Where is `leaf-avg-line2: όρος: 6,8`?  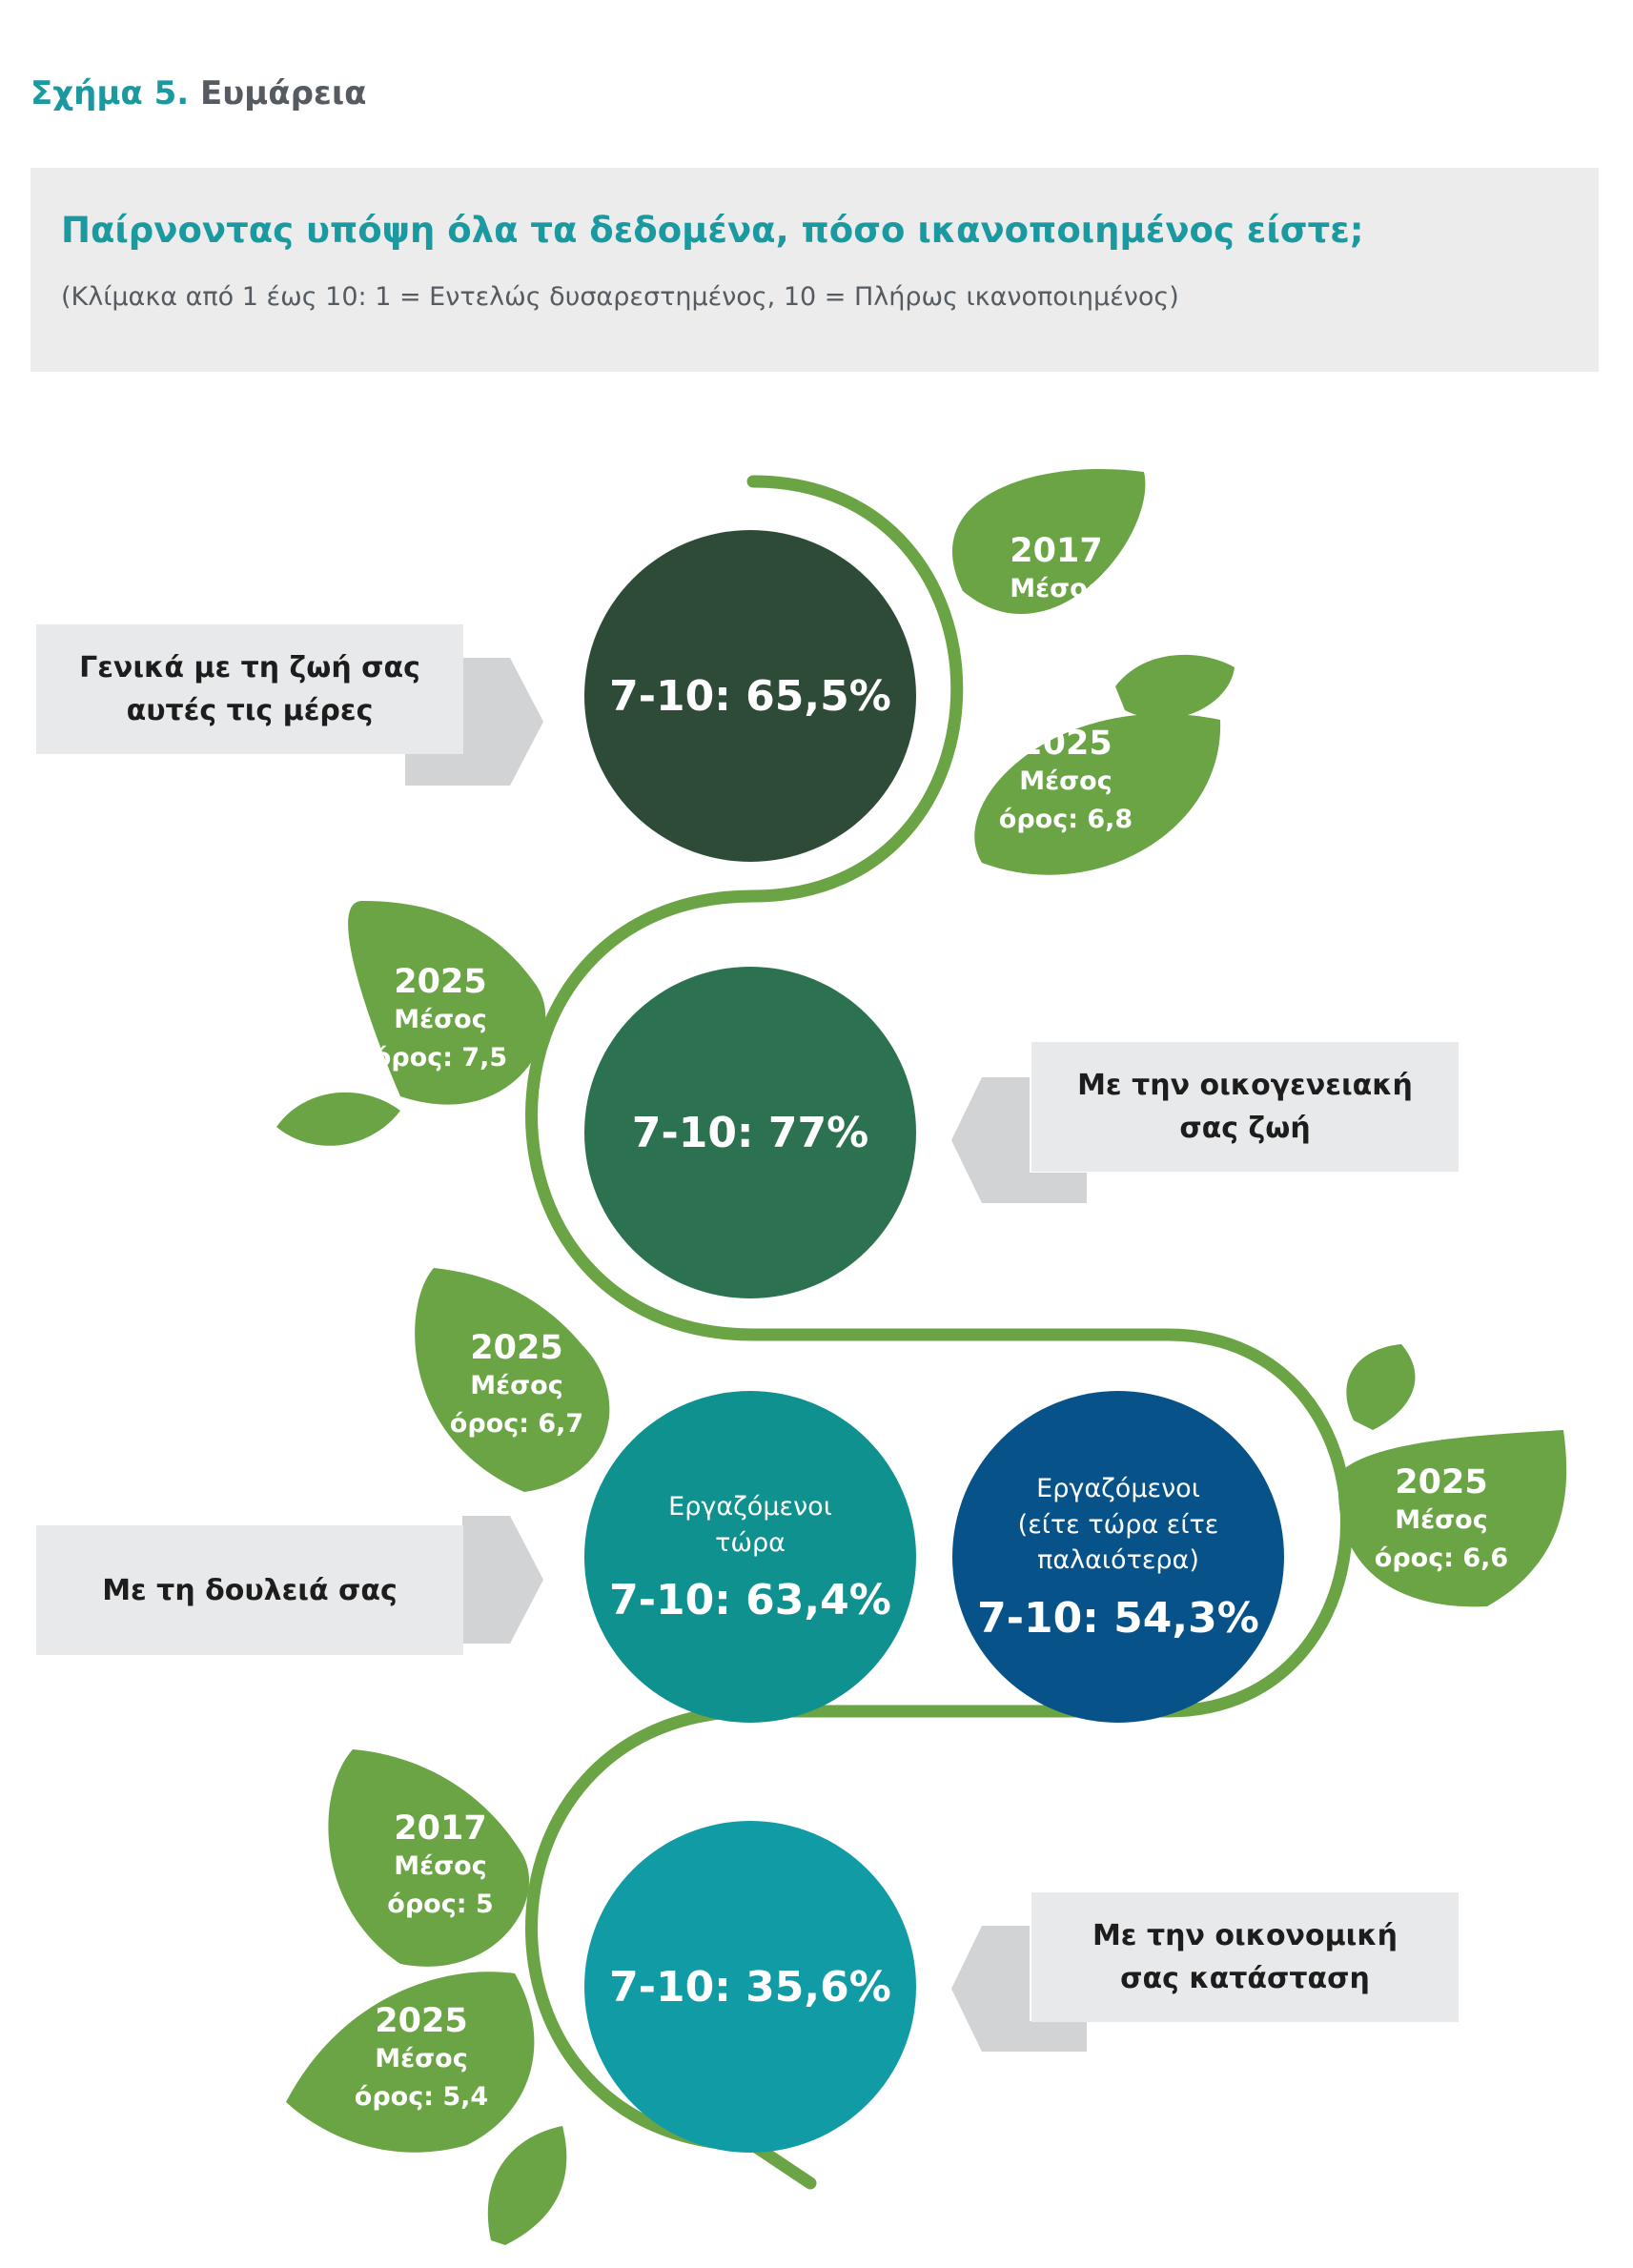 leaf-avg-line2: όρος: 6,8 is located at coordinates (1065, 819).